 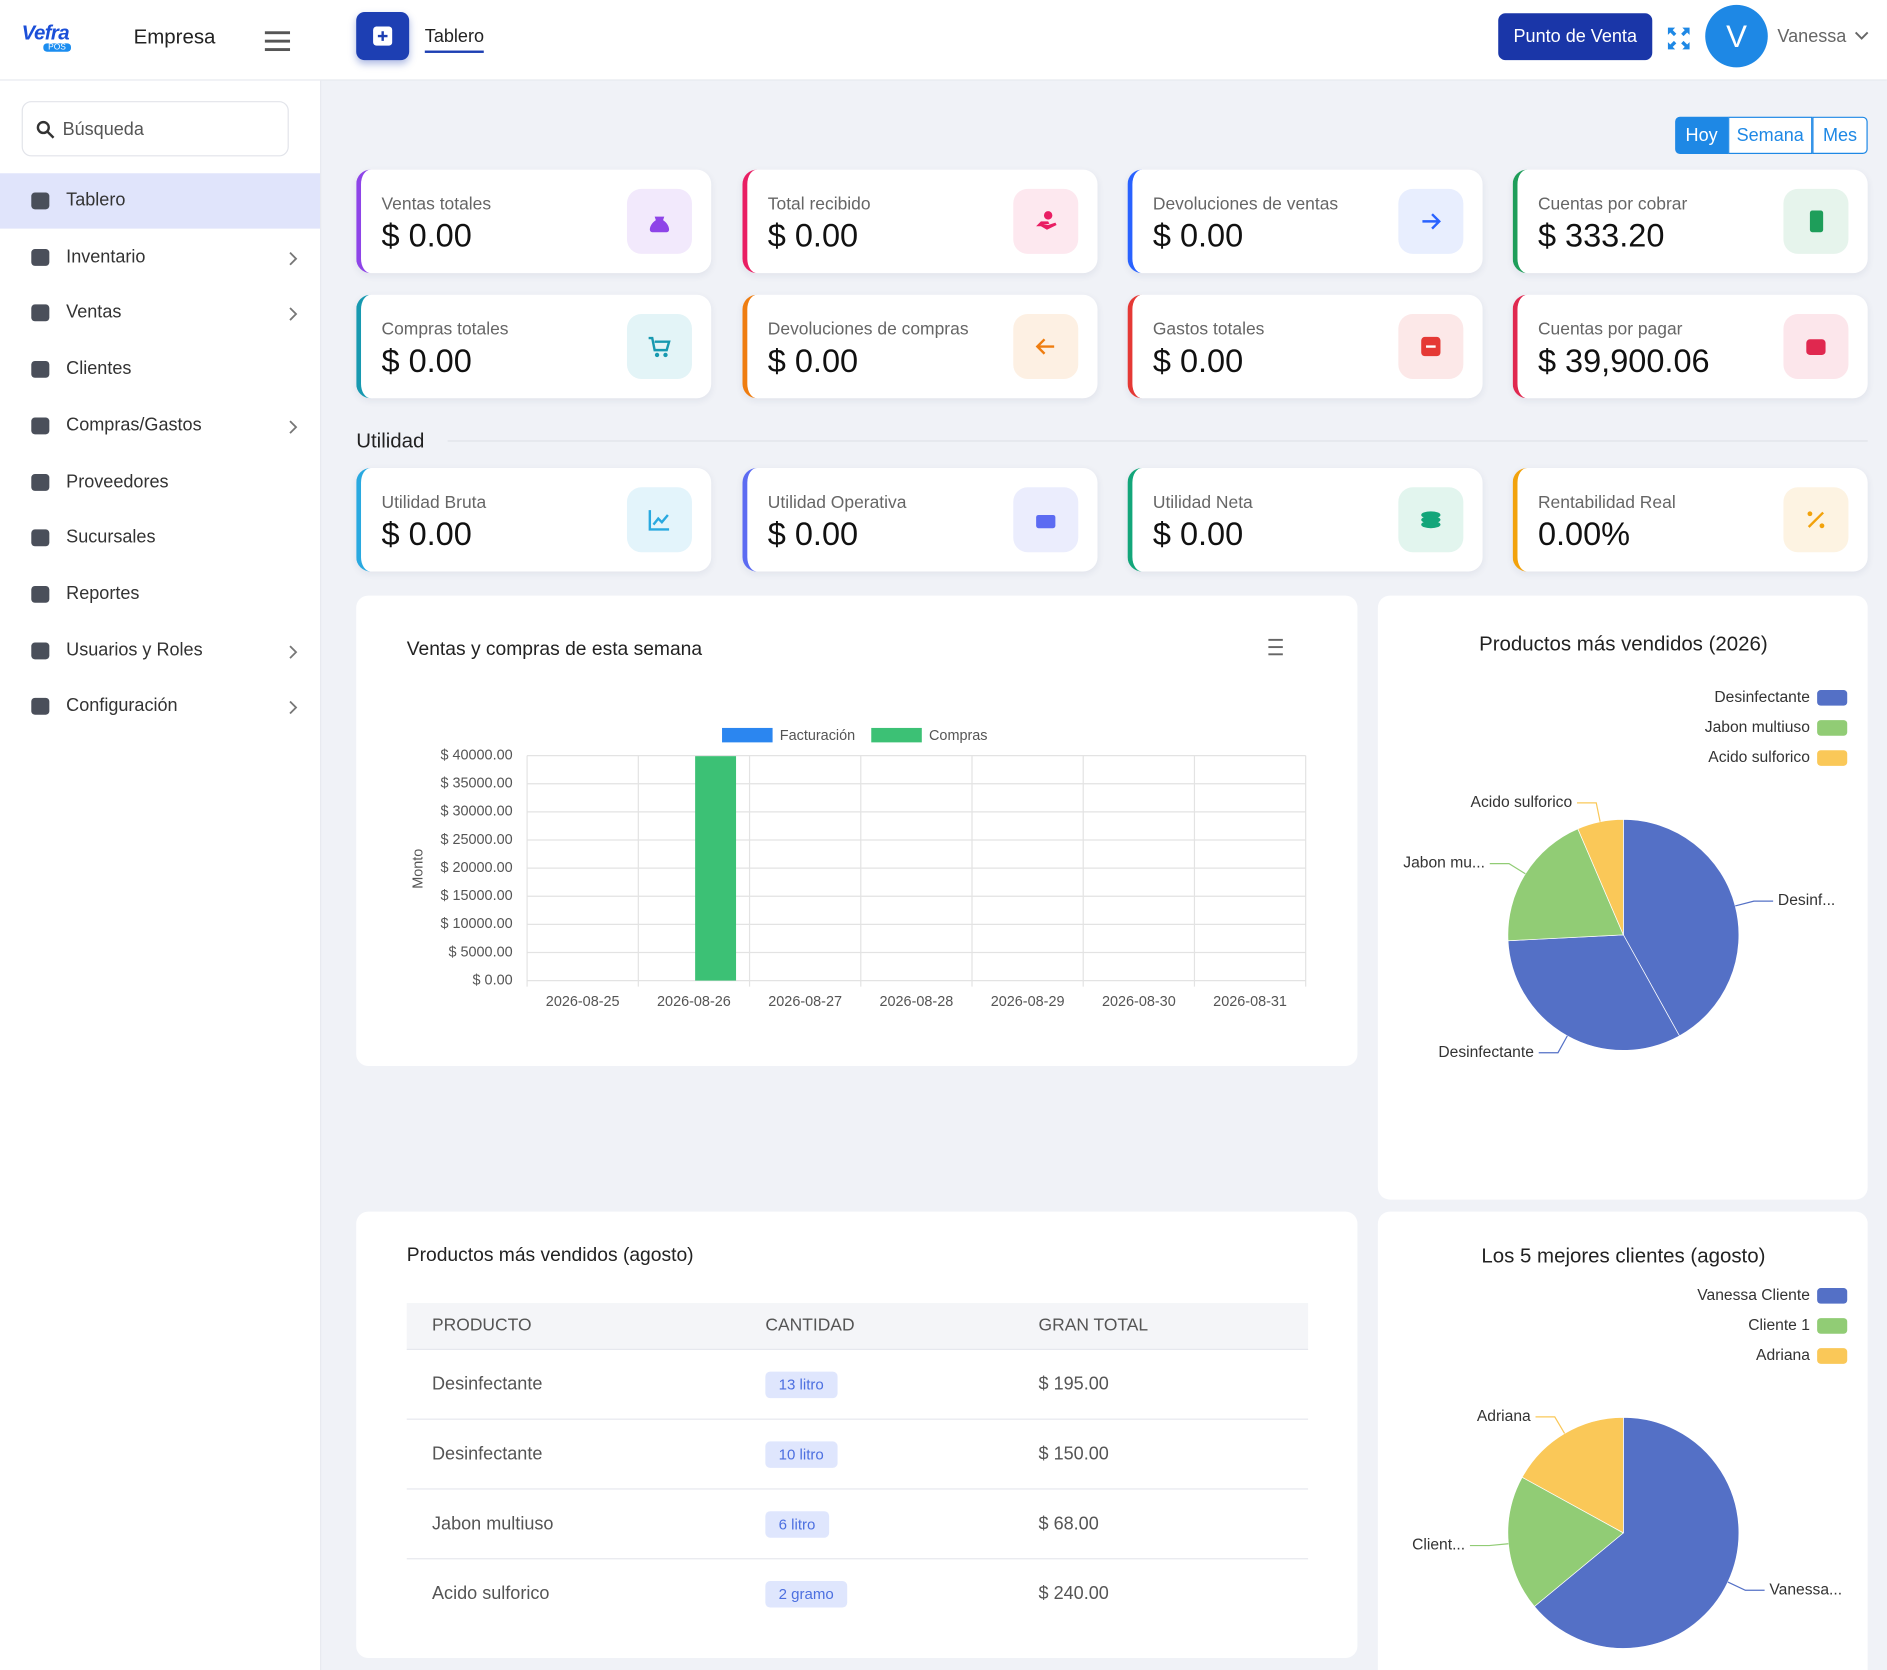 I want to click on table-cell: Acido sulforico, so click(x=491, y=1593).